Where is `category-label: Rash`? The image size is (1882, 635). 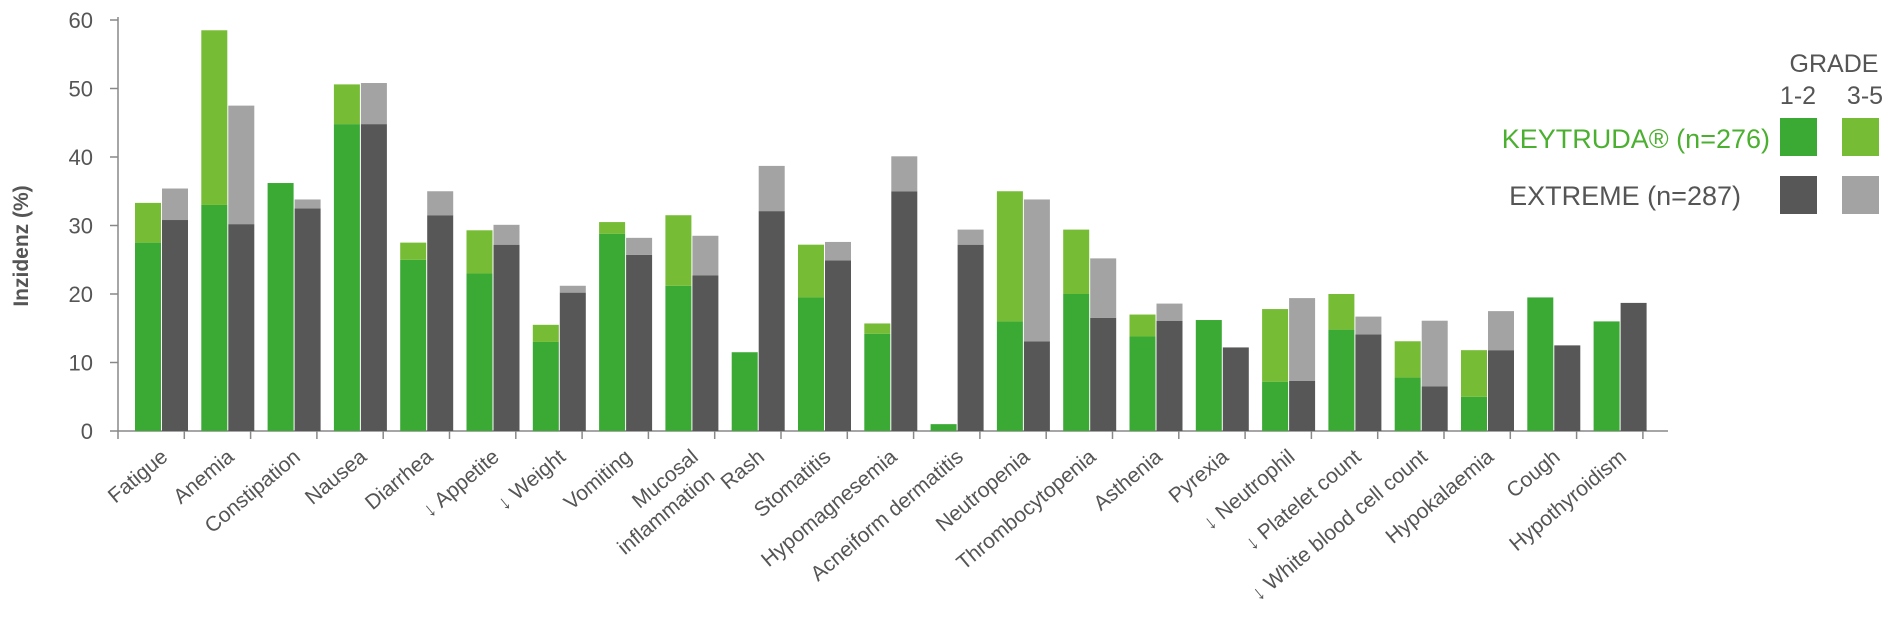
category-label: Rash is located at coordinates (743, 469).